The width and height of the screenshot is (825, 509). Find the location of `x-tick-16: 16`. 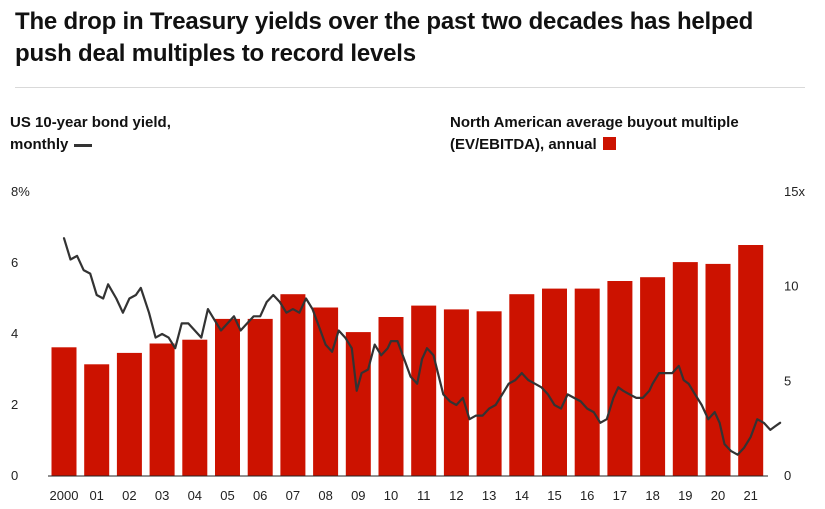

x-tick-16: 16 is located at coordinates (587, 495).